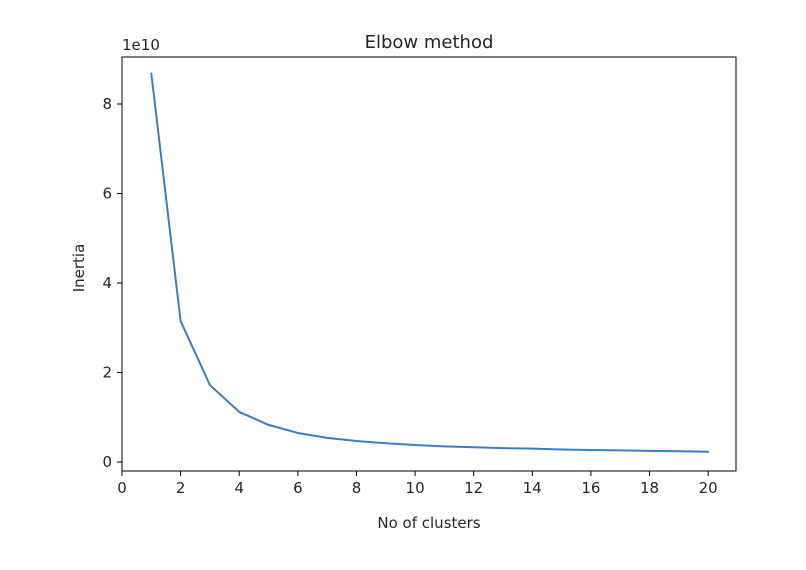 This screenshot has width=806, height=570. Describe the element at coordinates (473, 488) in the screenshot. I see `x-tick-label: 12` at that location.